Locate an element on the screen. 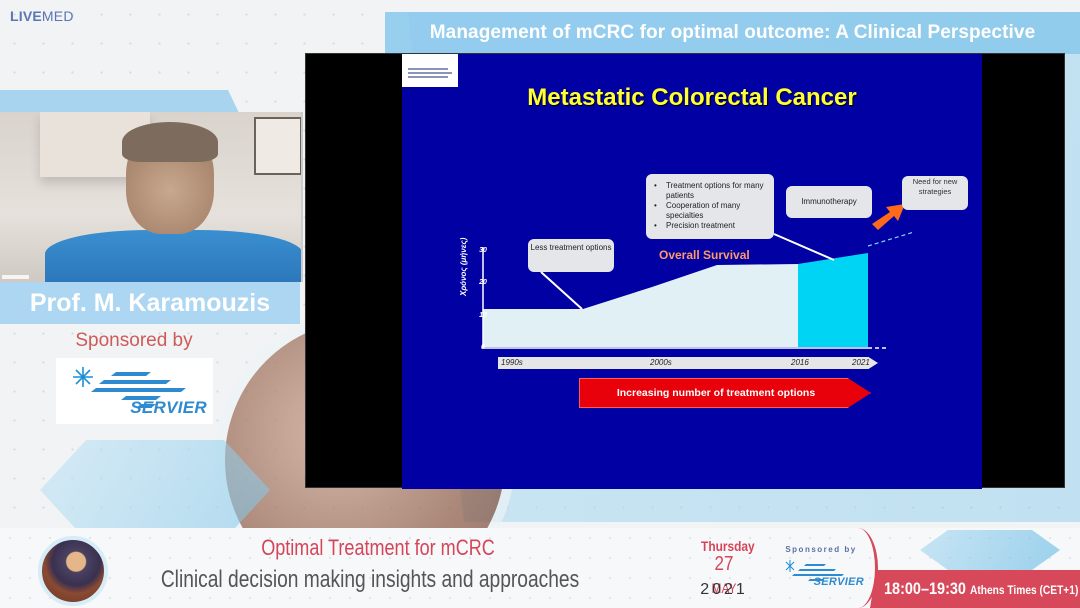 The width and height of the screenshot is (1080, 608). timeline-label: 2016 is located at coordinates (800, 362).